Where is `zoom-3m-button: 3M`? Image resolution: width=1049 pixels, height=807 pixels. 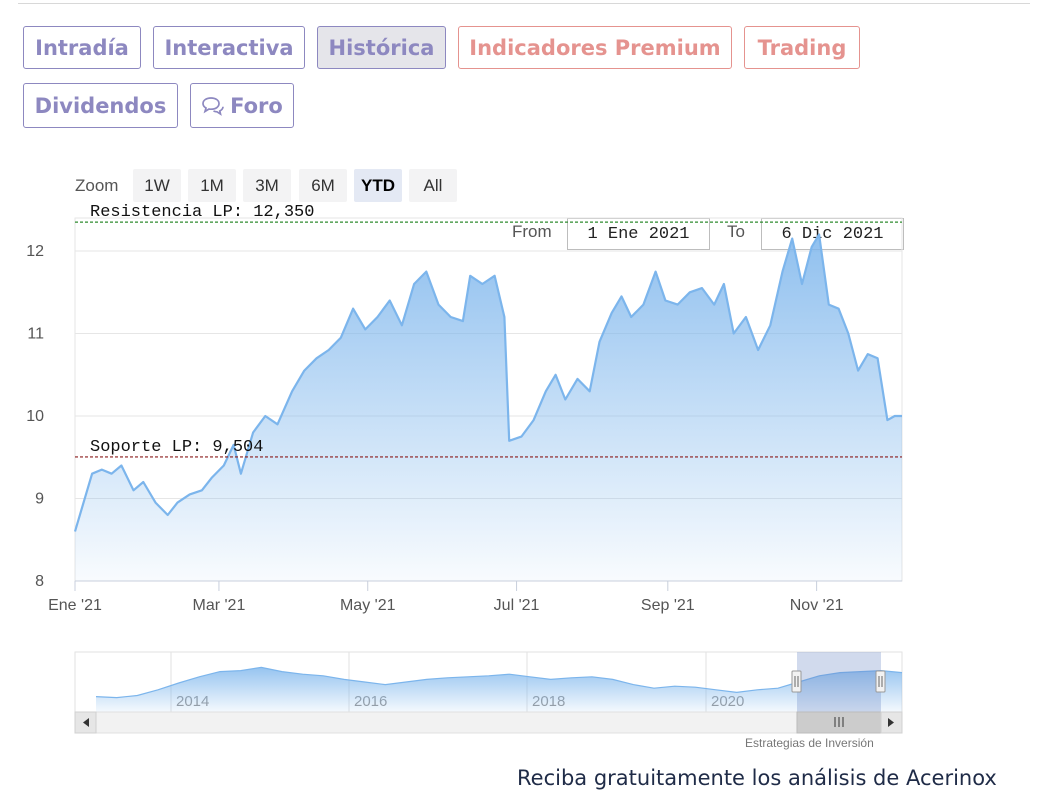
zoom-3m-button: 3M is located at coordinates (267, 185).